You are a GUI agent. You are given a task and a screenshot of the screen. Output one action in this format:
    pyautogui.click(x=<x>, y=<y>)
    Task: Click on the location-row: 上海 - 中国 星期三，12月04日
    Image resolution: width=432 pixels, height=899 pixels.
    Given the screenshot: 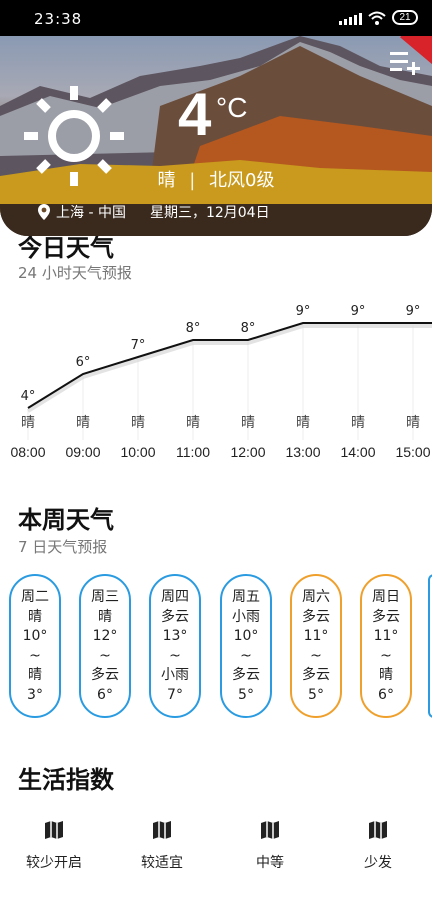 What is the action you would take?
    pyautogui.click(x=154, y=212)
    